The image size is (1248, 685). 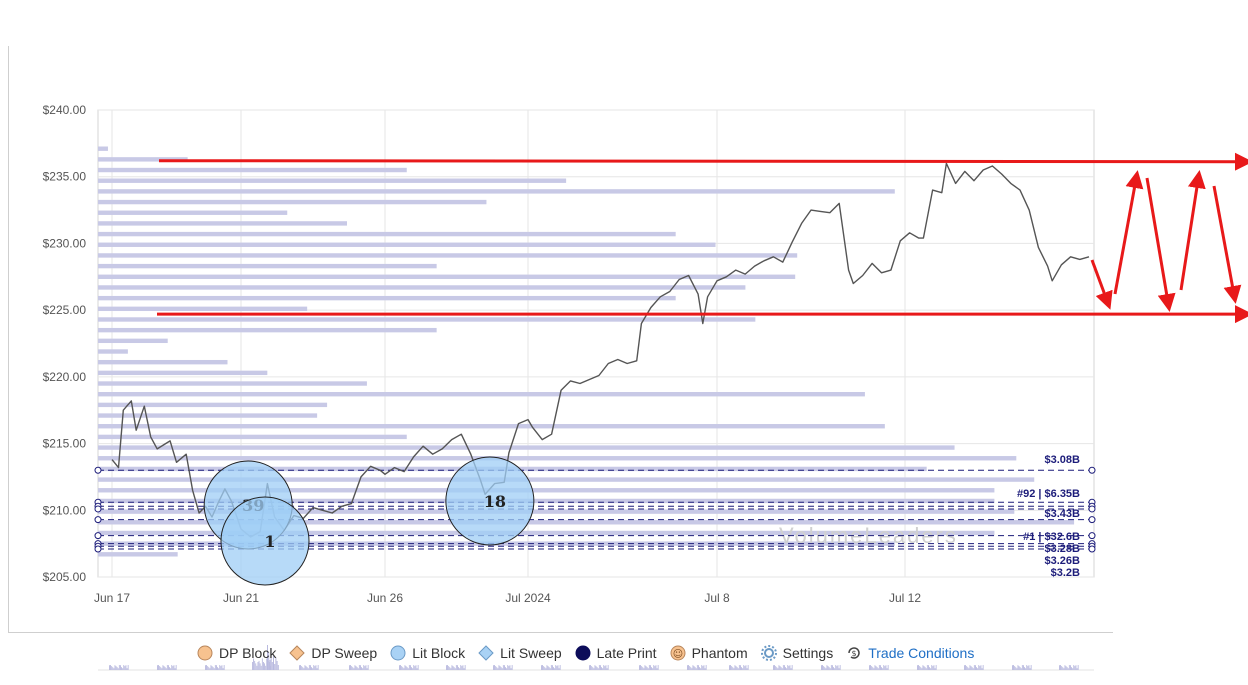 What do you see at coordinates (65, 110) in the screenshot?
I see `y-tick-label: $240.00` at bounding box center [65, 110].